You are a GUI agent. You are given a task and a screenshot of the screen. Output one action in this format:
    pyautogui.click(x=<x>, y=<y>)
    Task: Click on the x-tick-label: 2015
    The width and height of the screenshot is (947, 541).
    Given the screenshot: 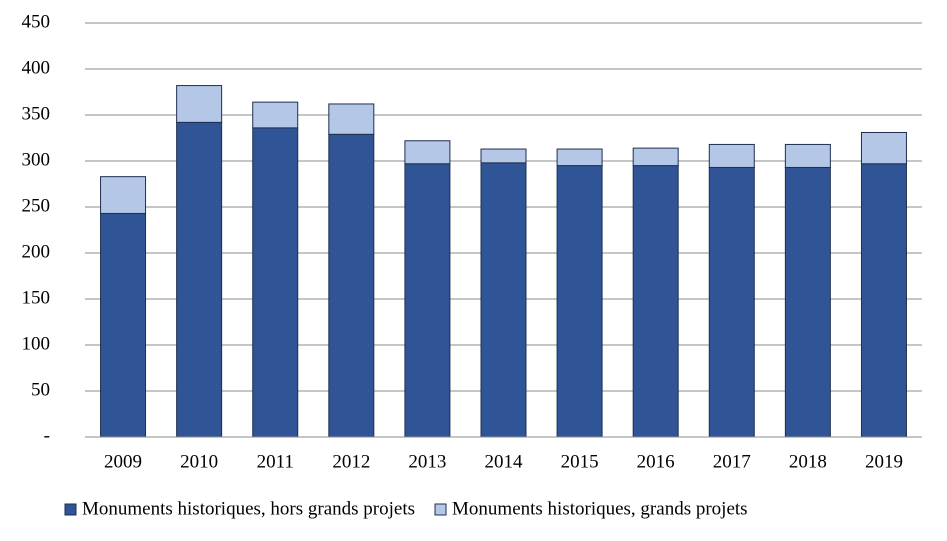 What is the action you would take?
    pyautogui.click(x=580, y=461)
    